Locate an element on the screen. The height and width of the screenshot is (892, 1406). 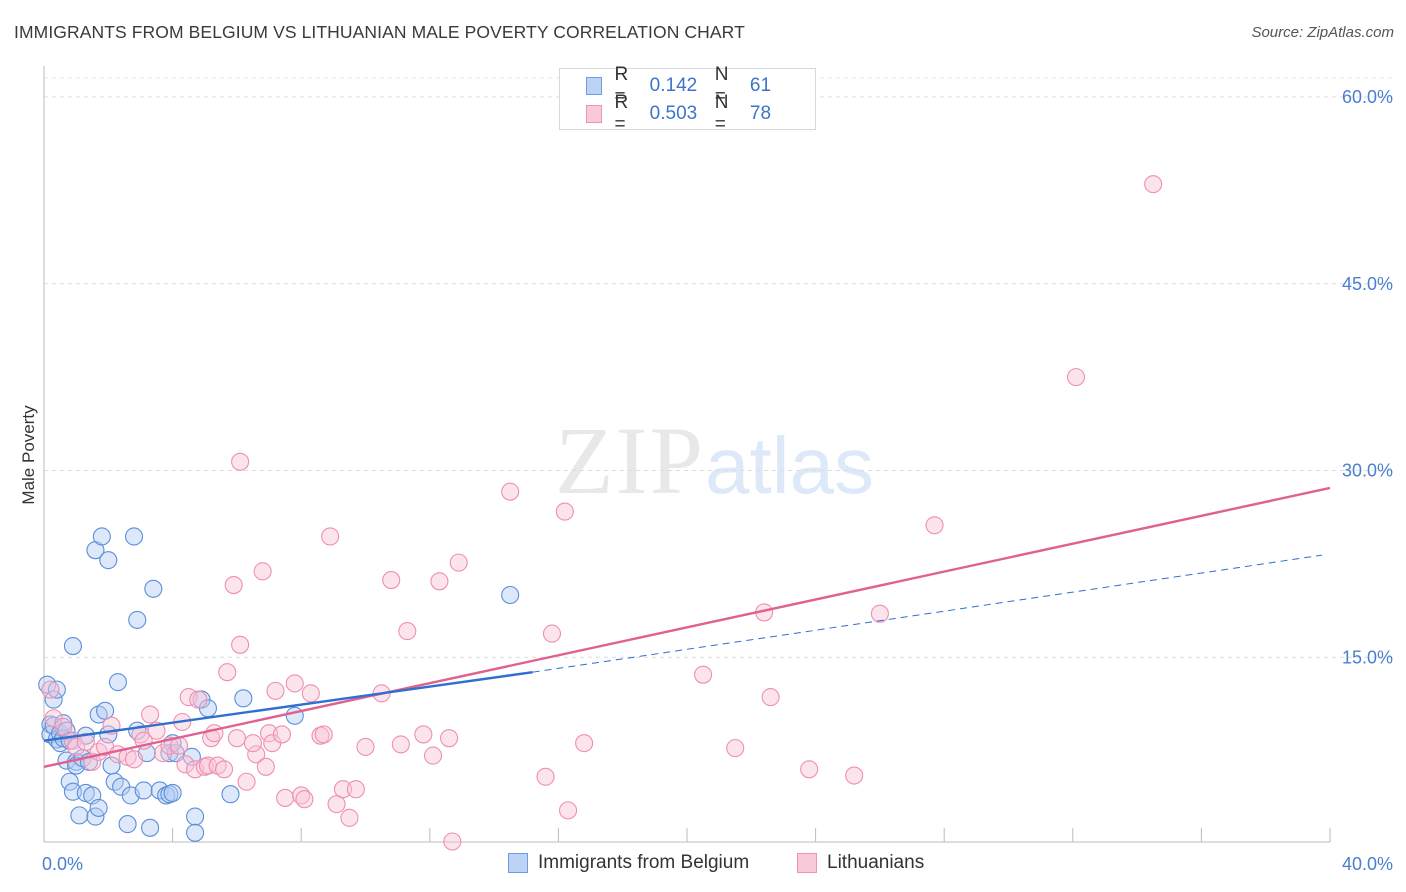
legend-item-lithuanians: Lithuanians is located at coordinates (860, 863).